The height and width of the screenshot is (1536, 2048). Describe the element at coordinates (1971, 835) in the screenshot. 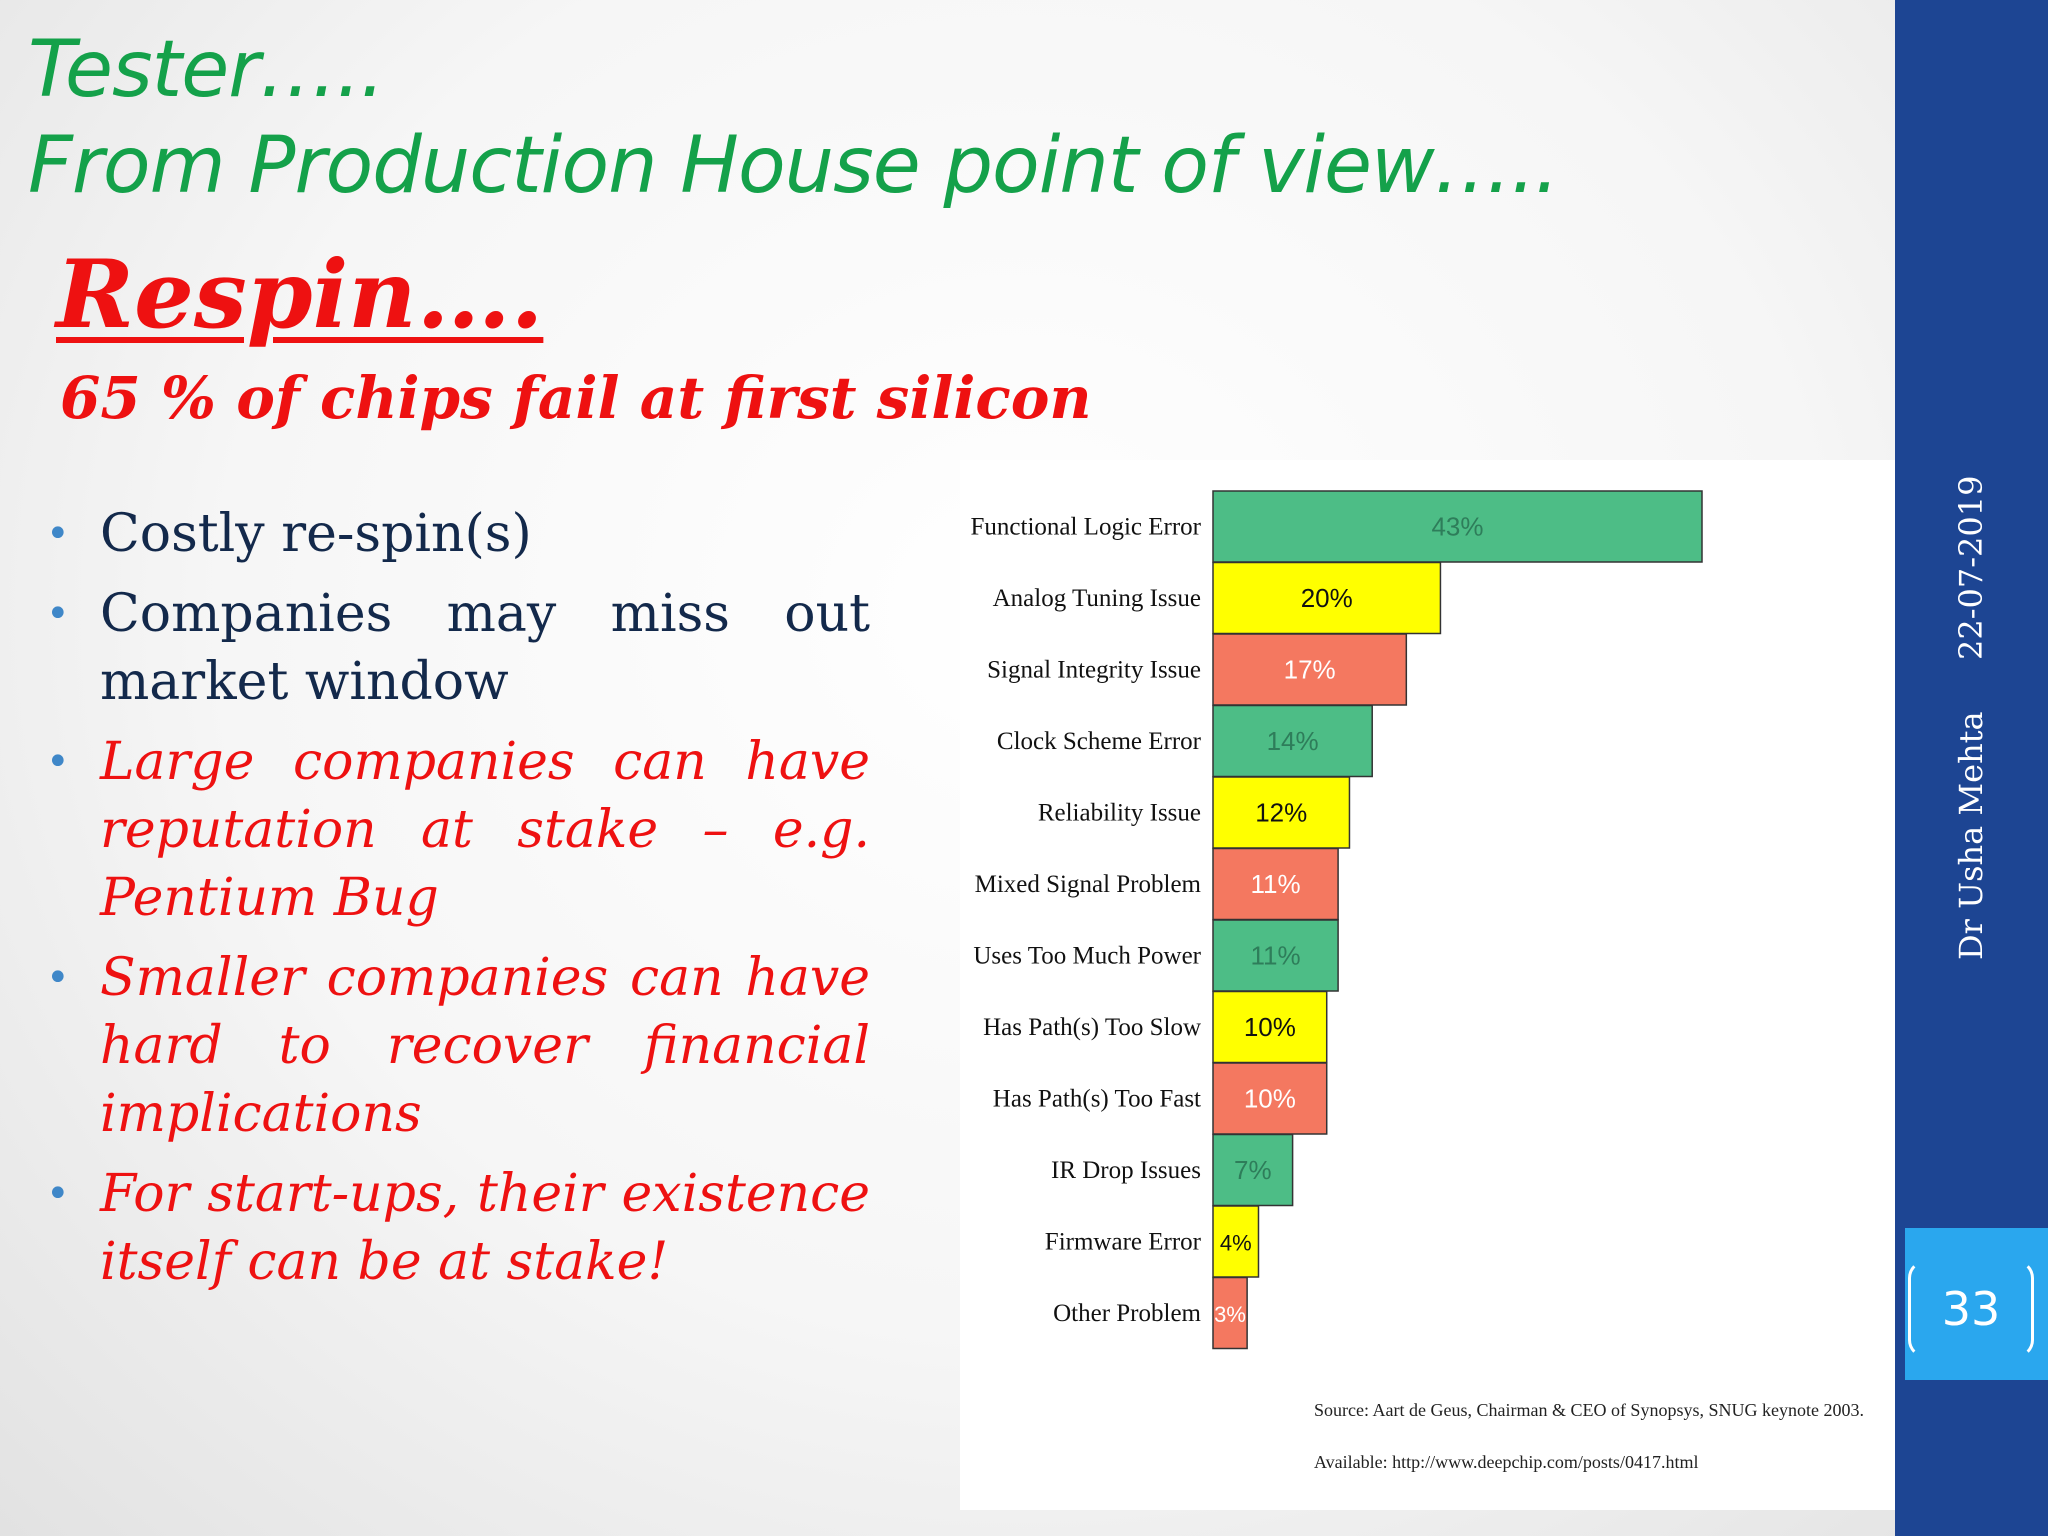

I see `slide-author: Dr Usha Mehta` at that location.